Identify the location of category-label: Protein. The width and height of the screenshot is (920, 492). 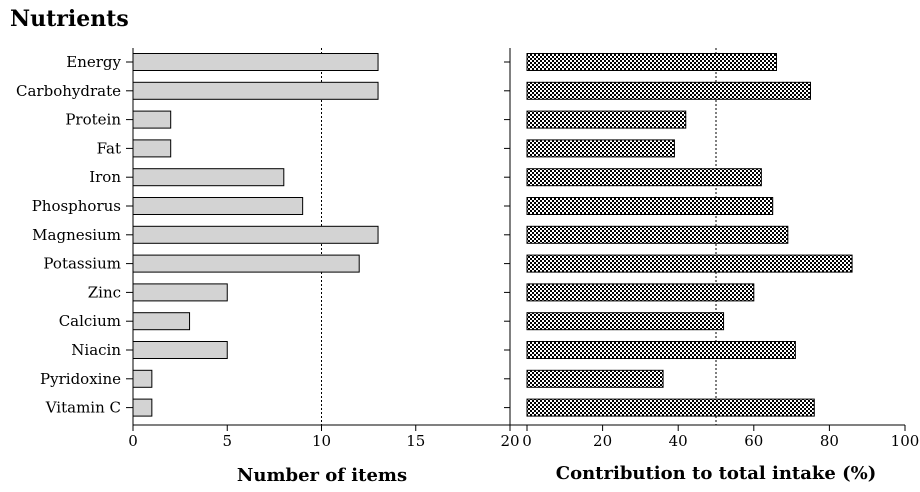
(93, 120).